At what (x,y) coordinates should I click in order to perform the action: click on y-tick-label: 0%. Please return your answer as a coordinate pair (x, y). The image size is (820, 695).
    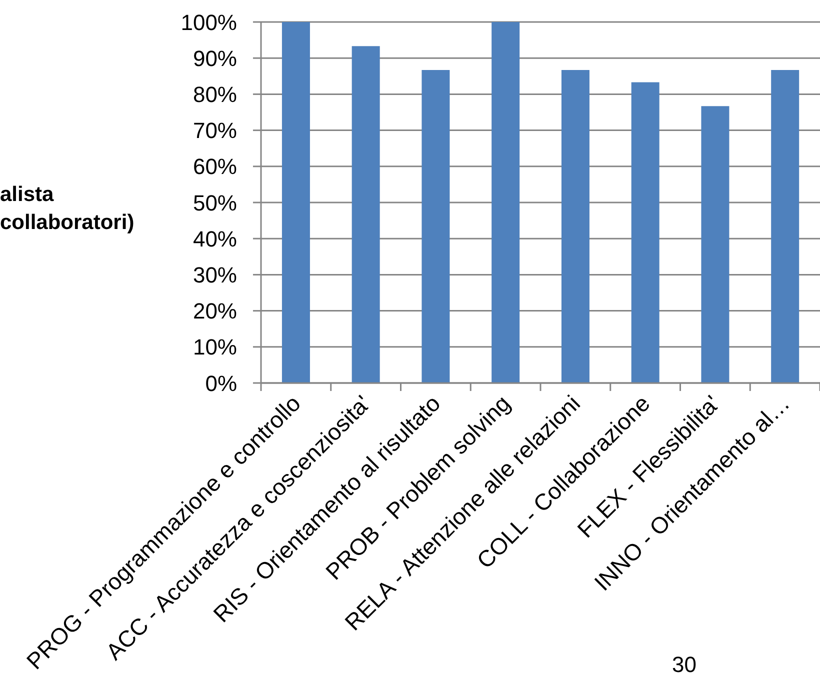
    Looking at the image, I should click on (221, 383).